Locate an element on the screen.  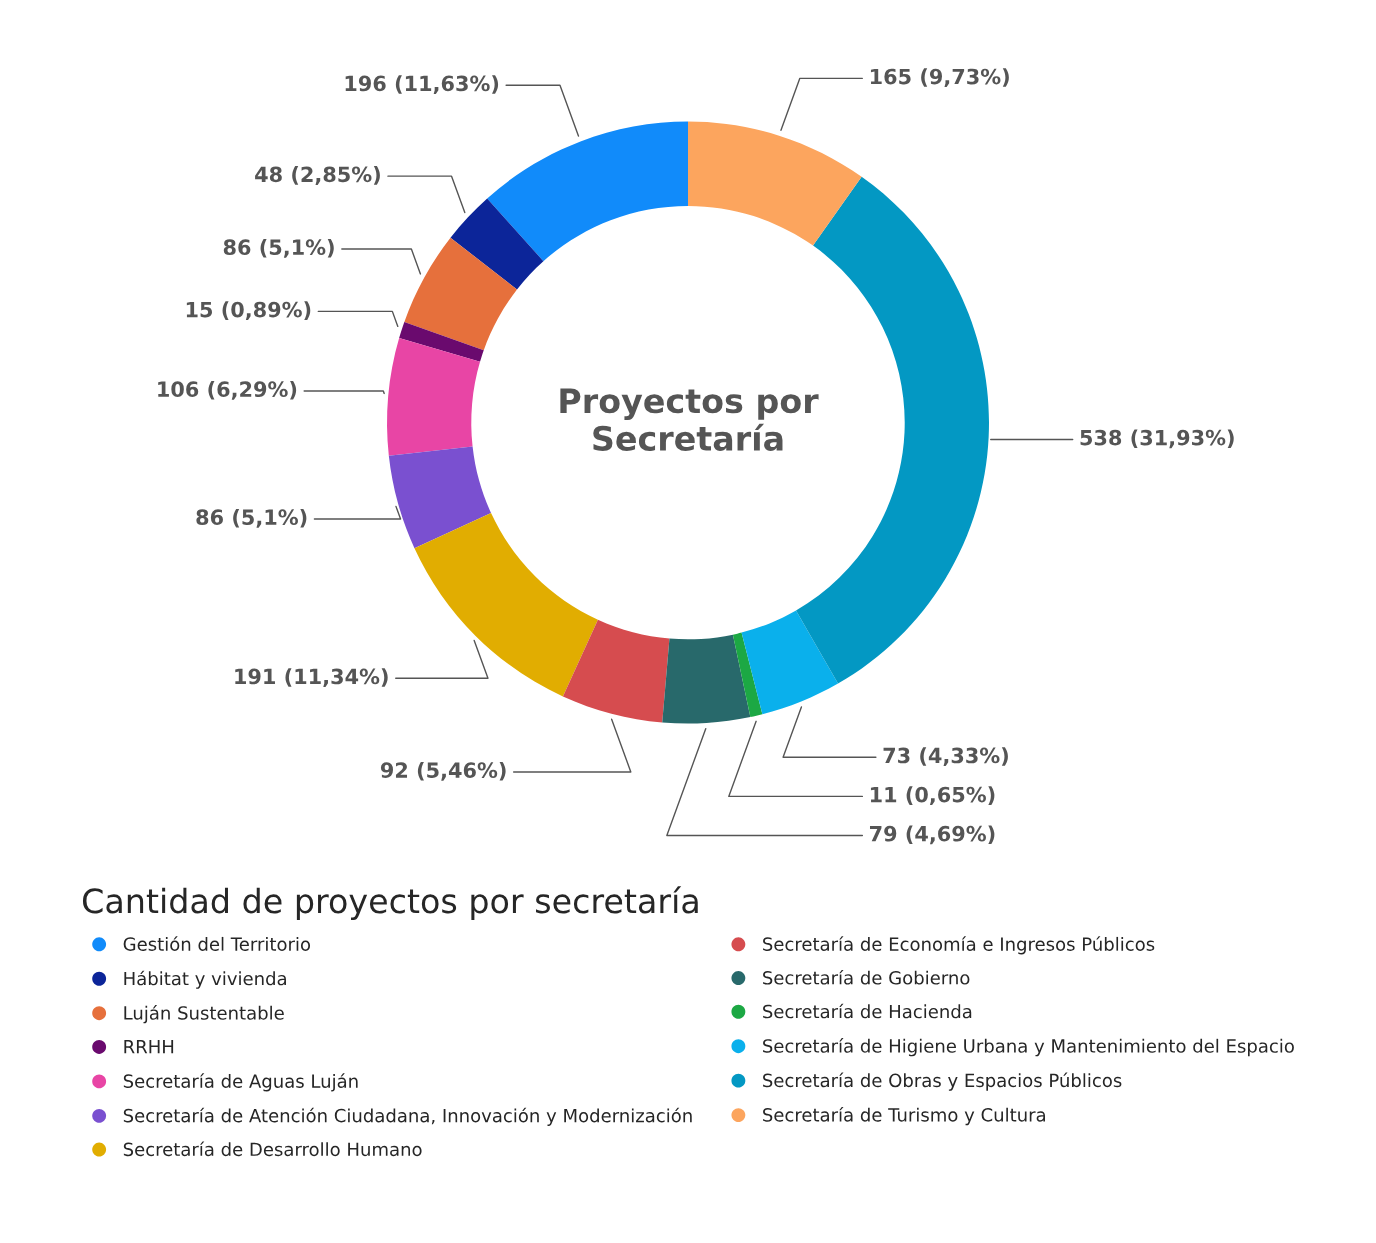
legend-label: Luján Sustentable is located at coordinates (204, 1014).